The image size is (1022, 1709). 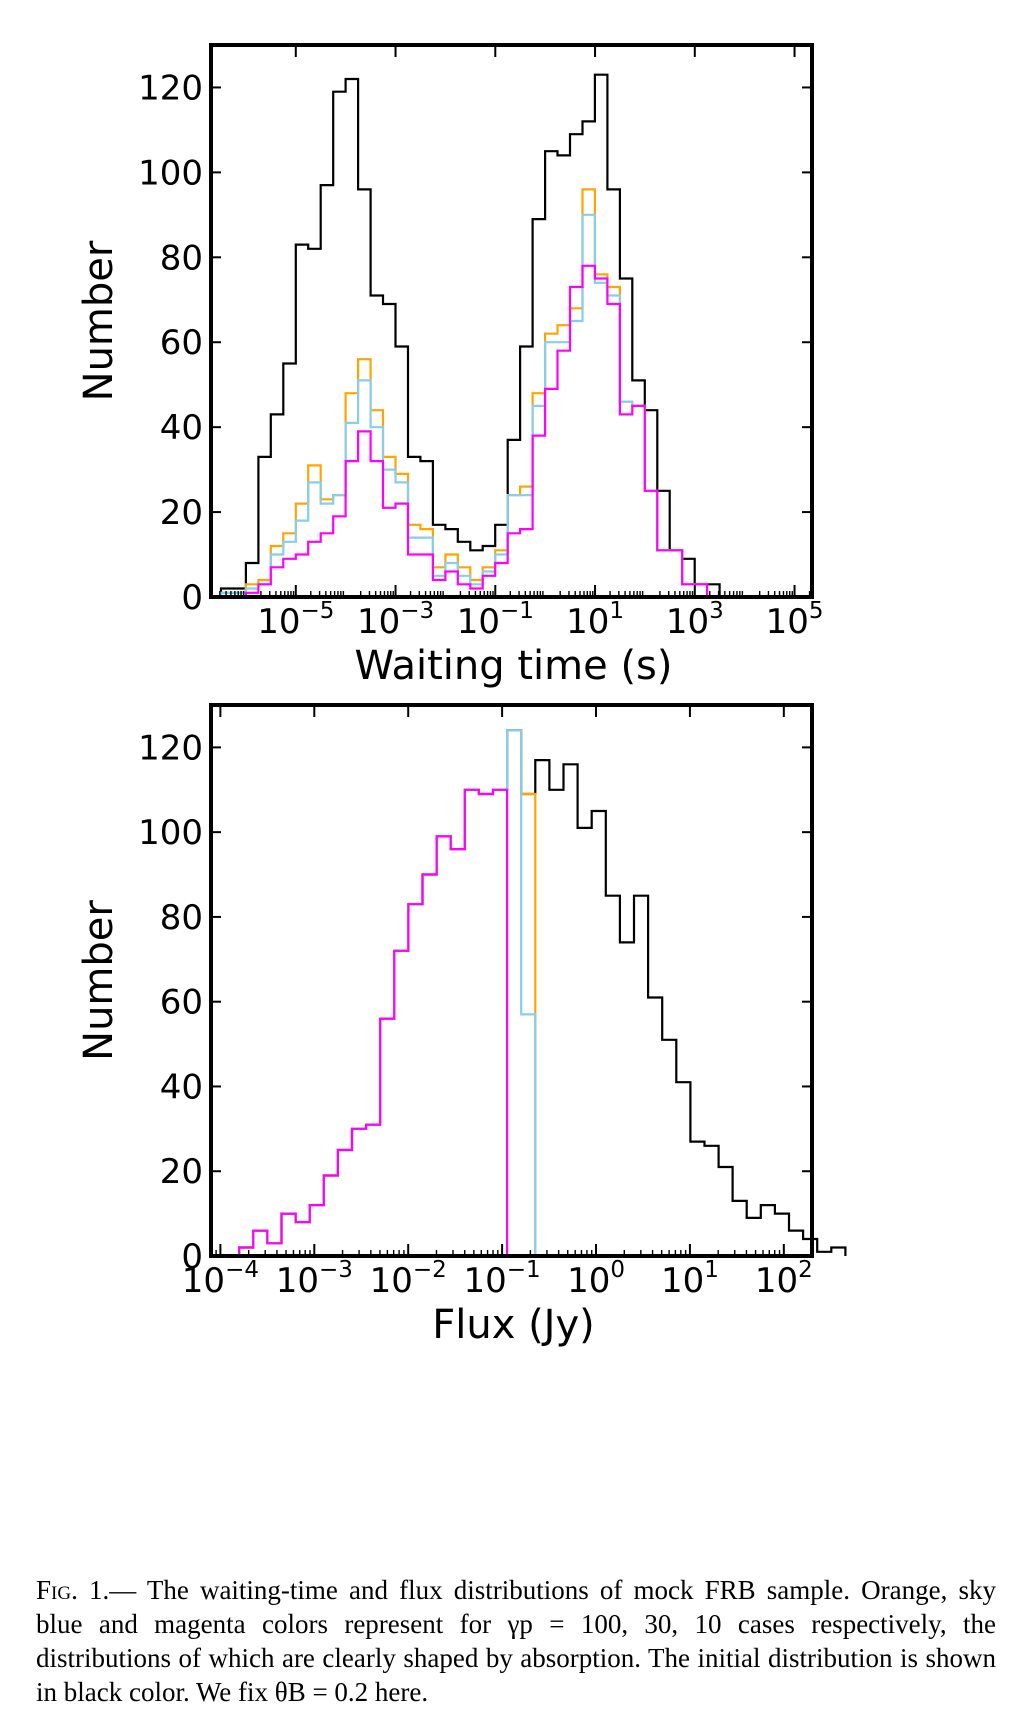 I want to click on x-tick-exponent: 2, so click(x=805, y=1270).